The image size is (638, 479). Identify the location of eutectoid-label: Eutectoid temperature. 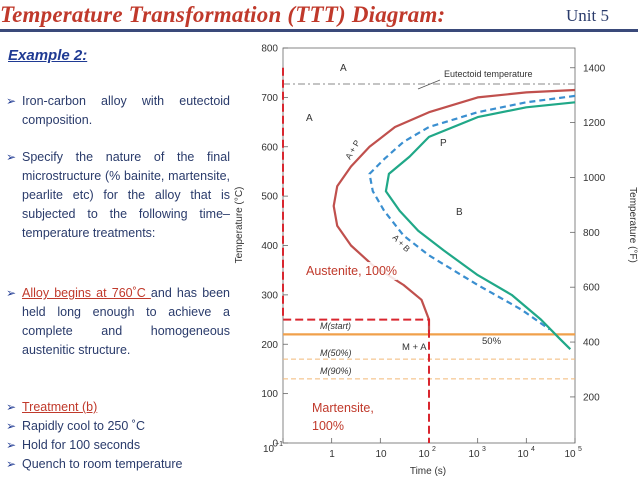
(488, 74).